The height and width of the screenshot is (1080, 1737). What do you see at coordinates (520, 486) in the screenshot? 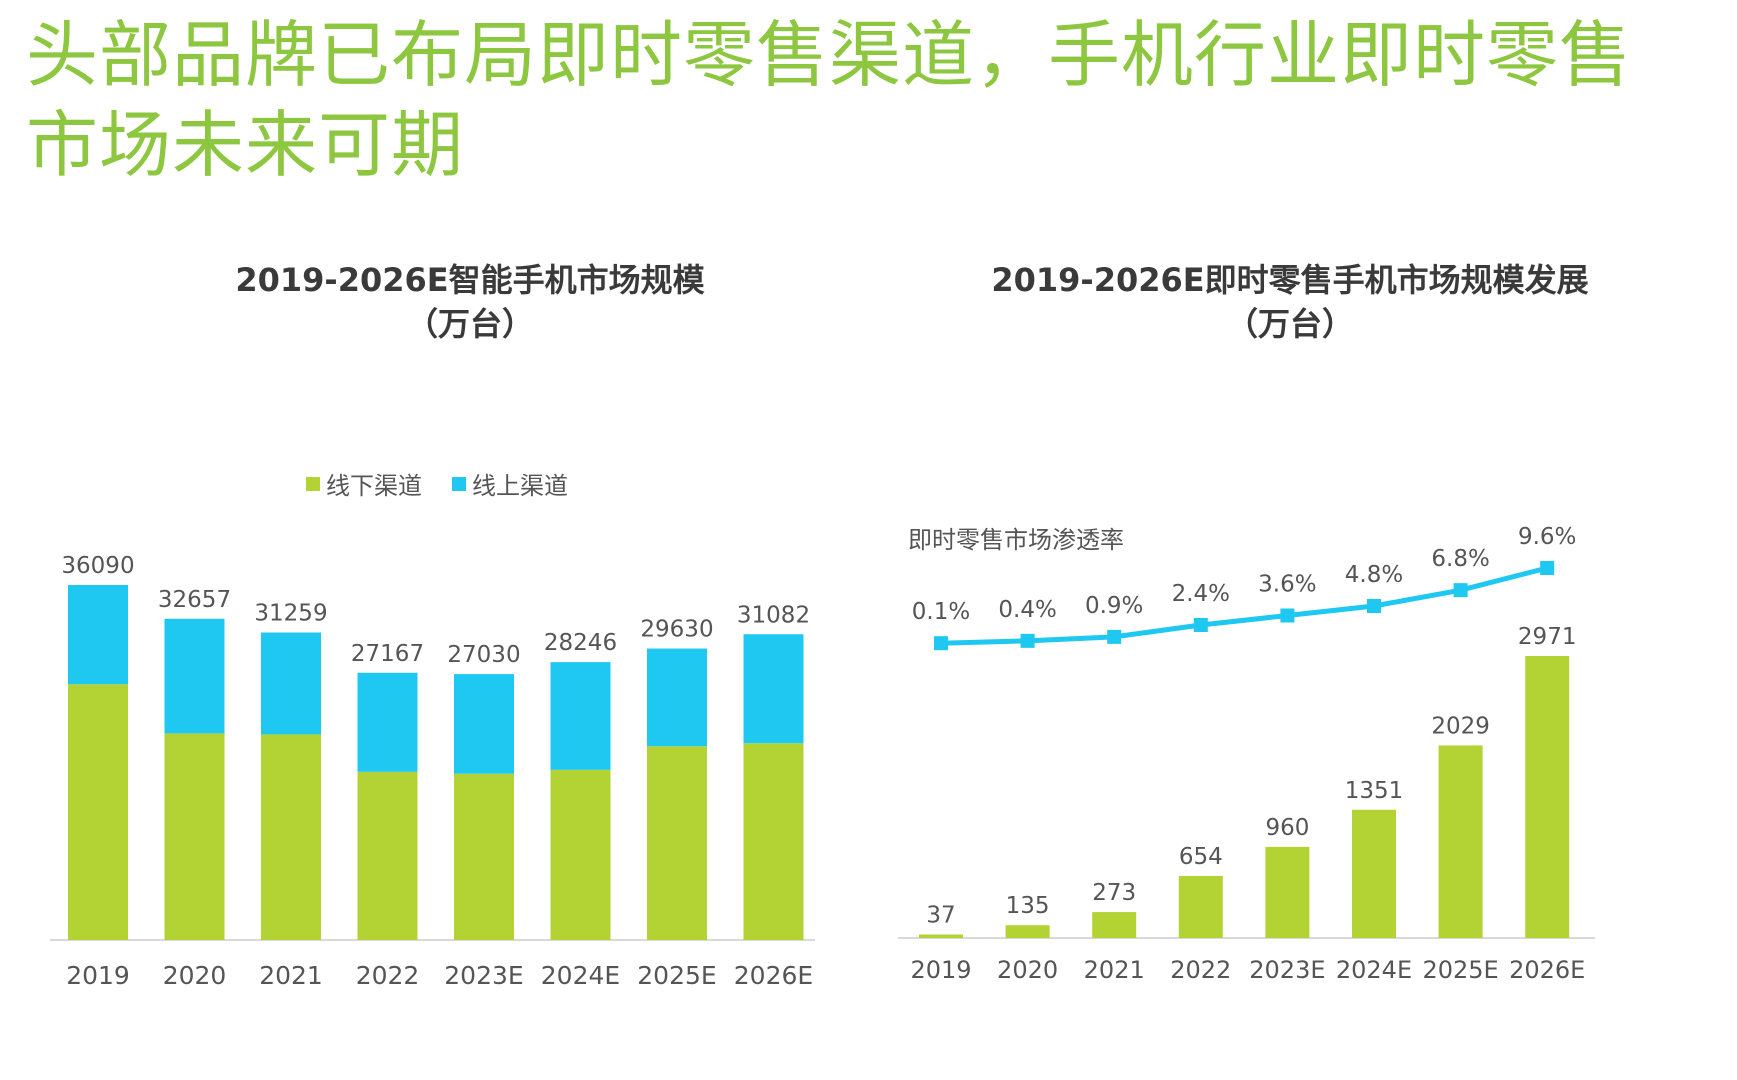
I see `legend-label-online: 线上渠道` at bounding box center [520, 486].